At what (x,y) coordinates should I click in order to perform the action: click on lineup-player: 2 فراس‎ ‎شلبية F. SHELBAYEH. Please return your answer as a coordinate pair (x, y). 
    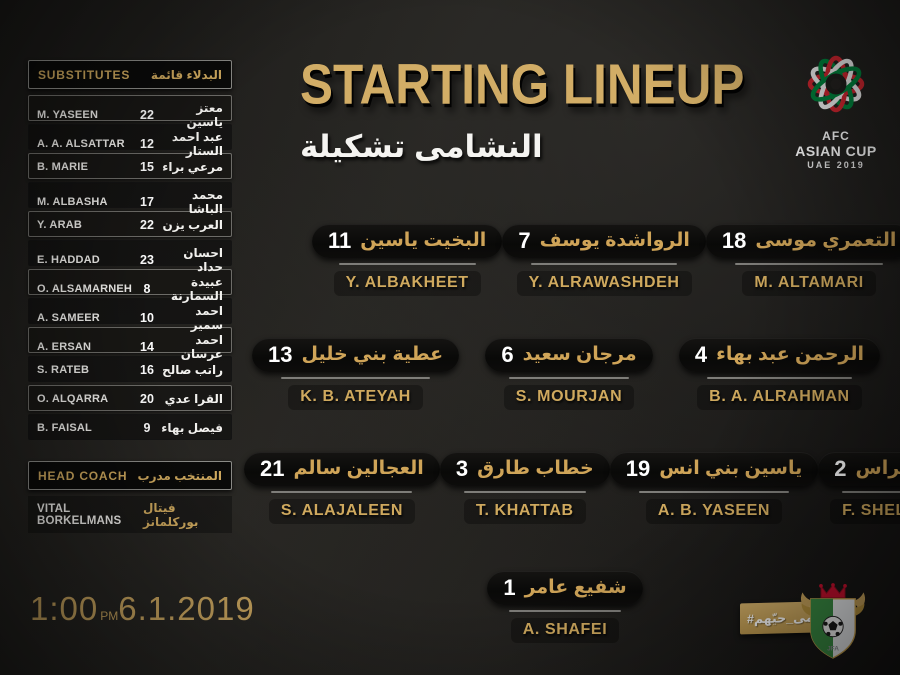
    Looking at the image, I should click on (859, 488).